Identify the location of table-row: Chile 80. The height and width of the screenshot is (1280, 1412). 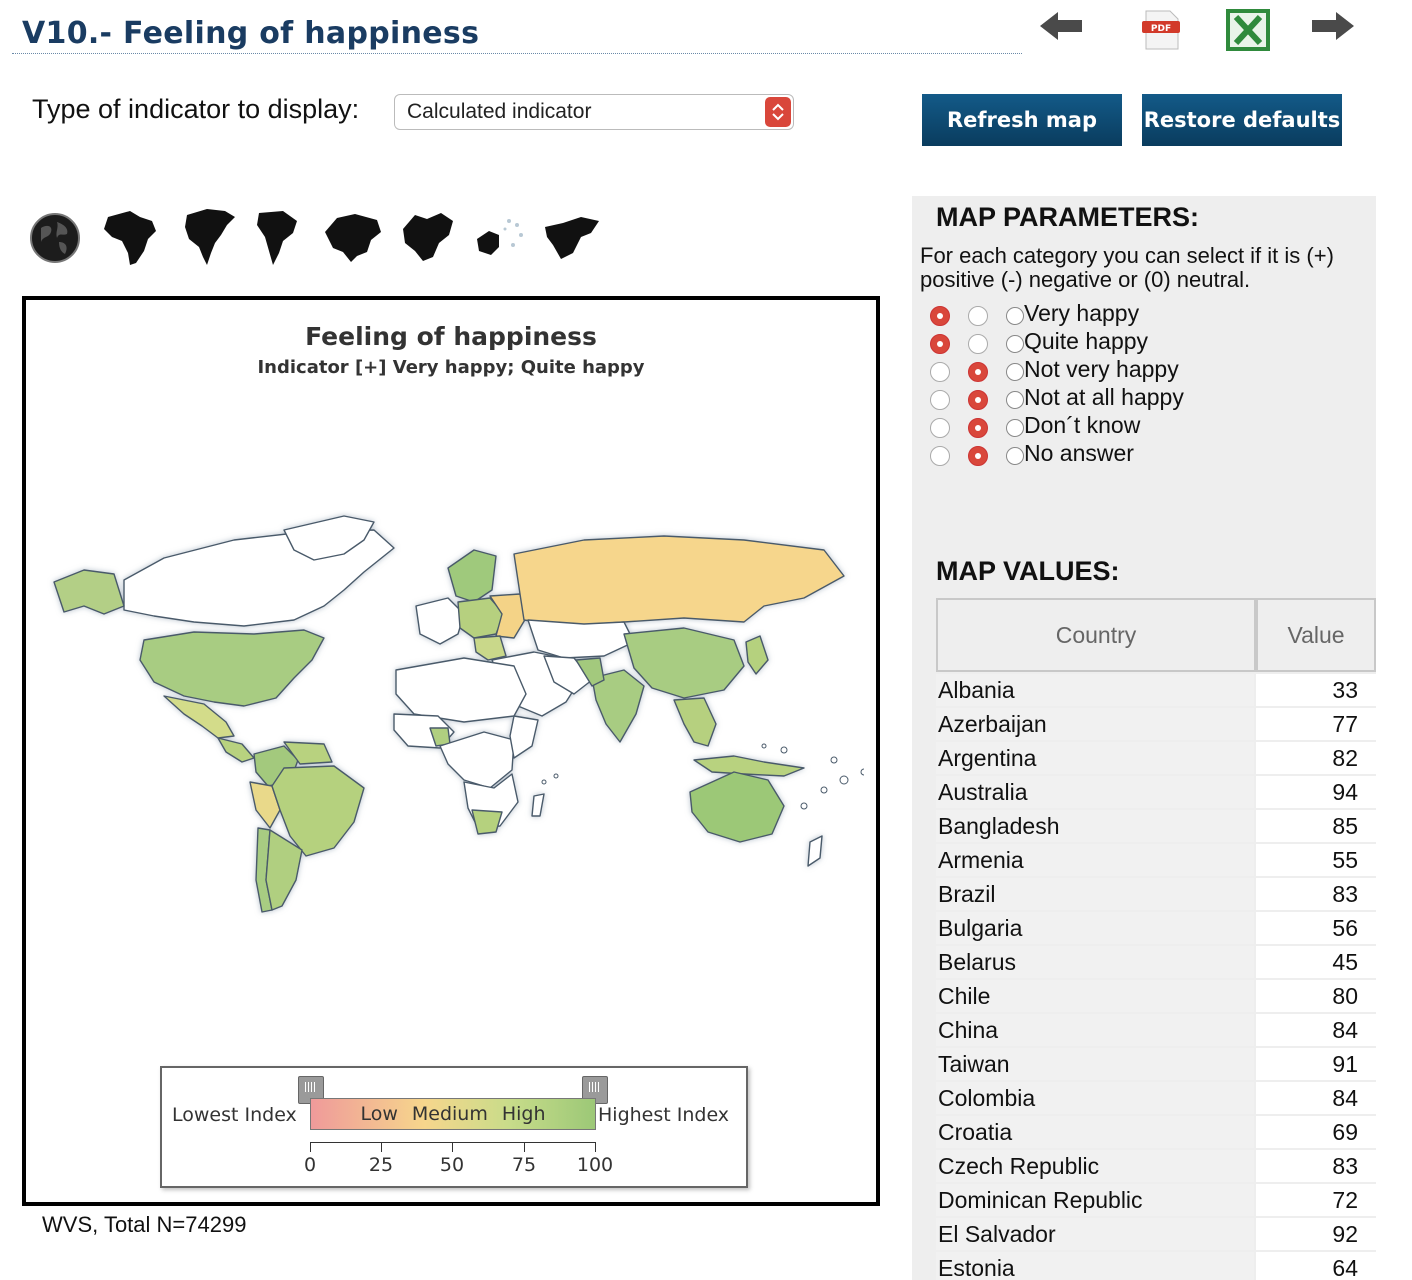
(1156, 997).